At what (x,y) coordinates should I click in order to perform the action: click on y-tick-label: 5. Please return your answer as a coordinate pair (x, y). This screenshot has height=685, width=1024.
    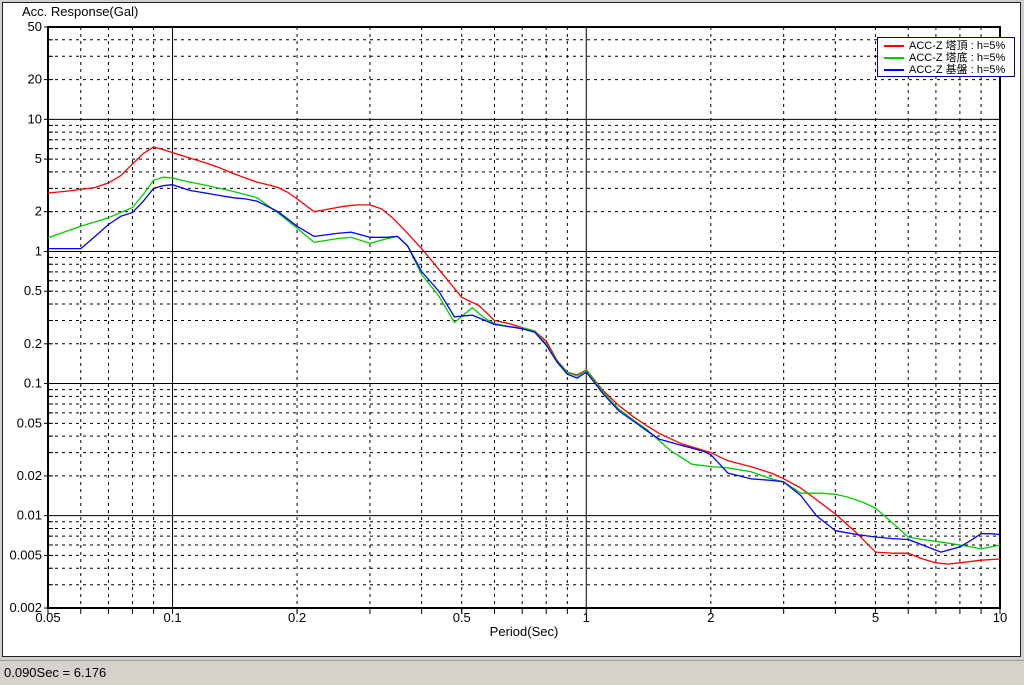
    Looking at the image, I should click on (38, 158).